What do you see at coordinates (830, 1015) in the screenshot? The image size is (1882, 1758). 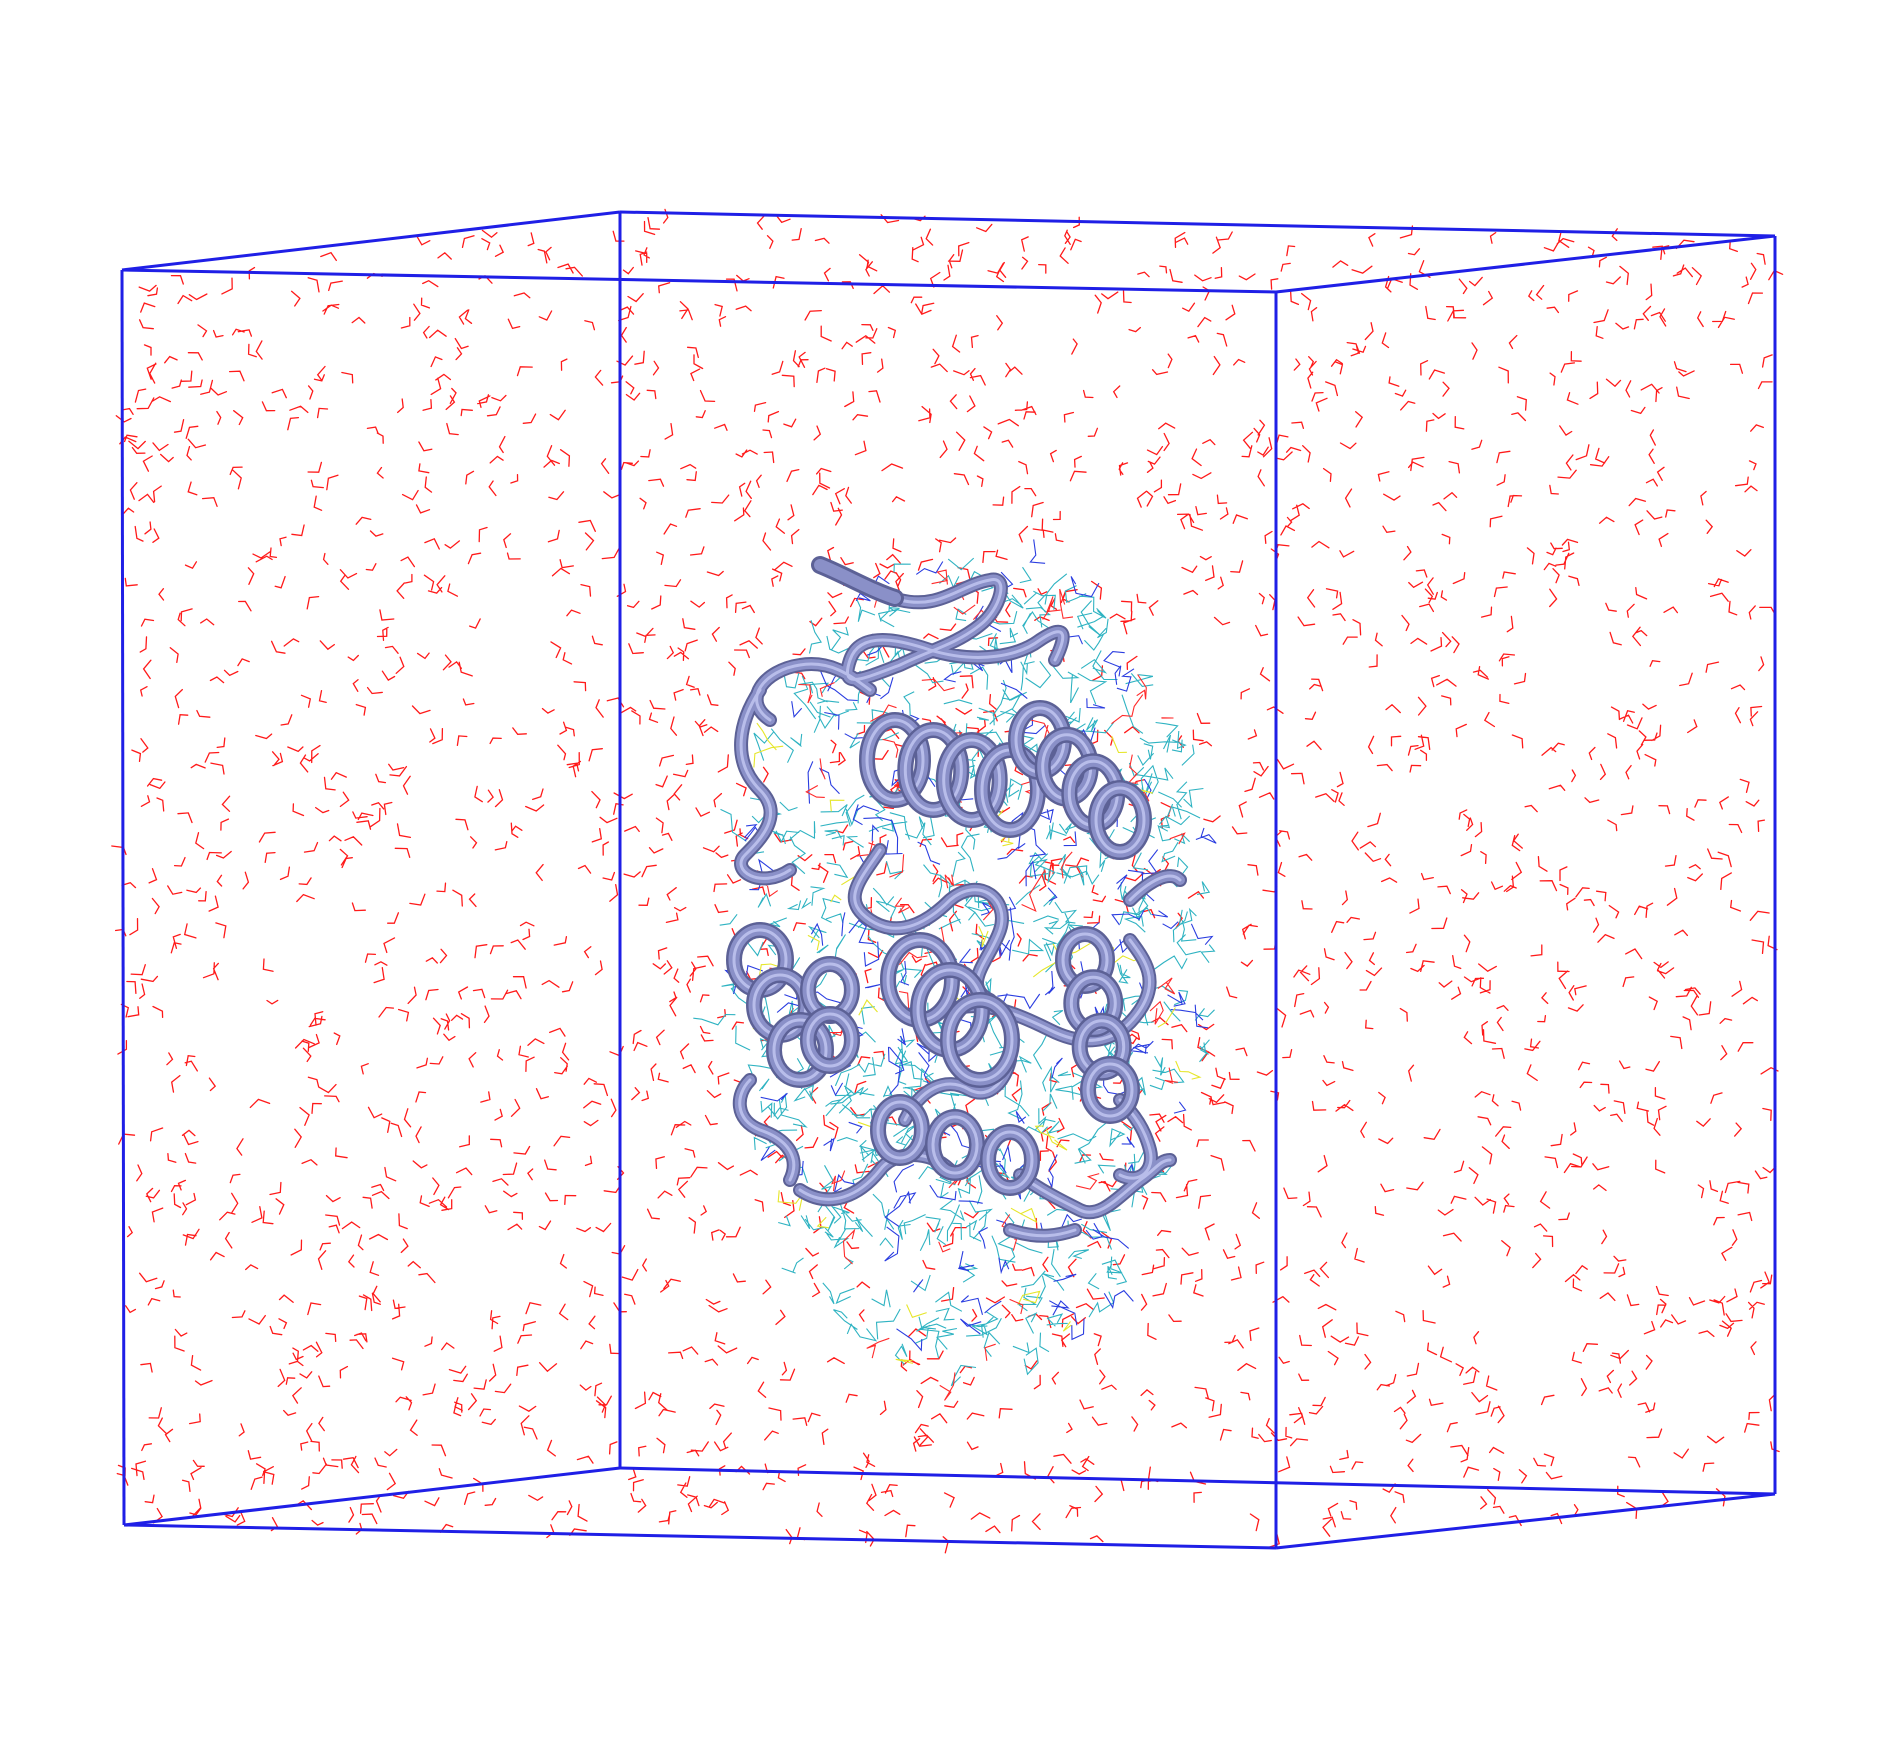 I see `helix-left-small` at bounding box center [830, 1015].